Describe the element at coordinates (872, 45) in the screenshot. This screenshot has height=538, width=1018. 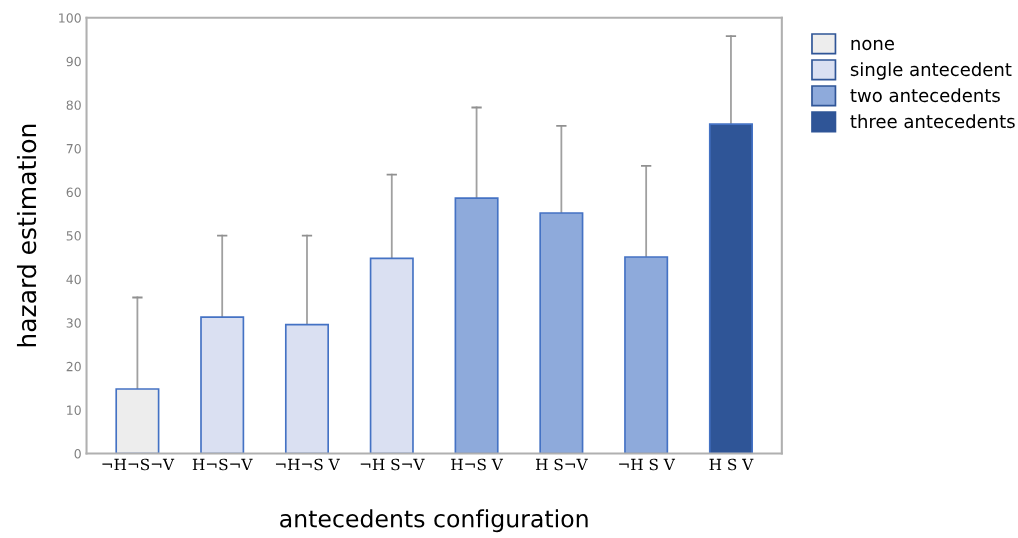
I see `legend-label: none` at that location.